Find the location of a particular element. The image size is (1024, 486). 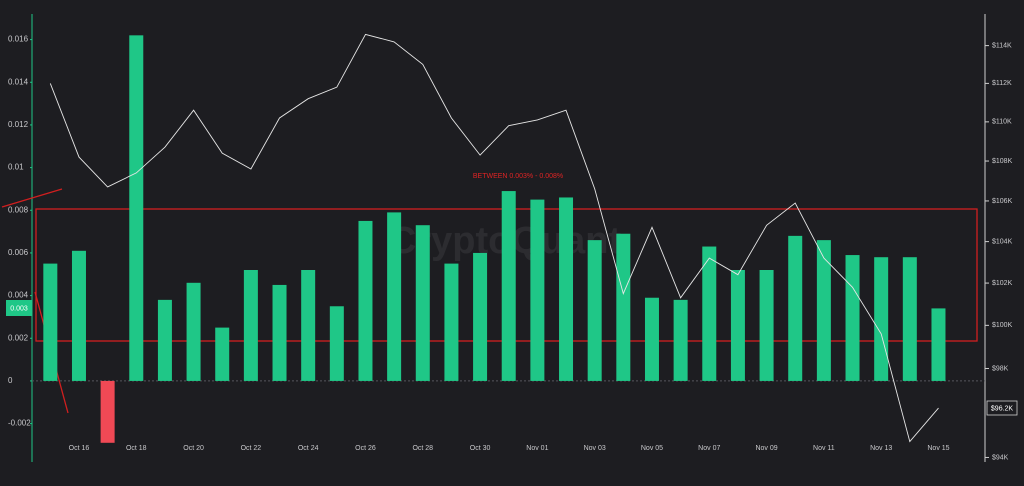

price-tag-box is located at coordinates (1002, 408).